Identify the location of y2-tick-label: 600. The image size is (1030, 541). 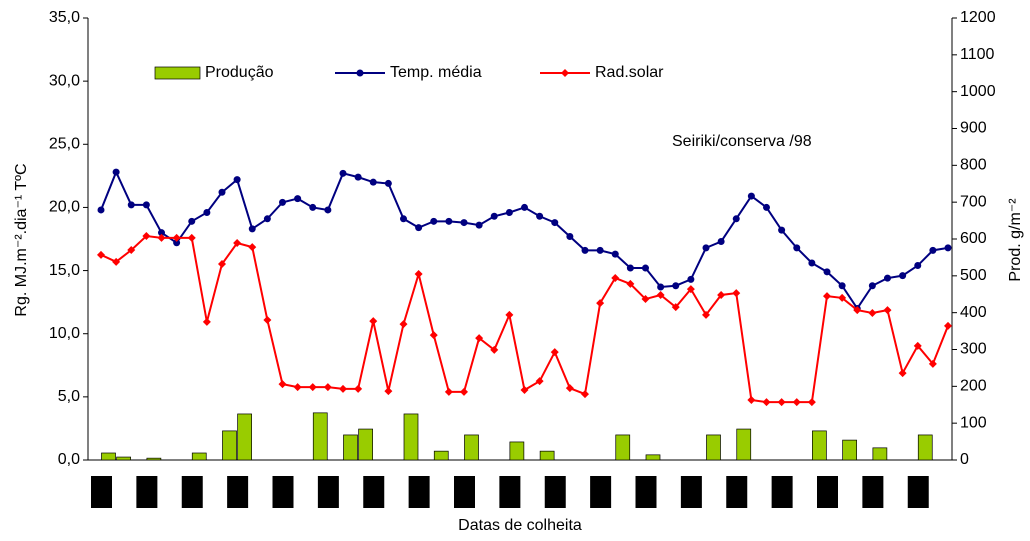
(973, 238).